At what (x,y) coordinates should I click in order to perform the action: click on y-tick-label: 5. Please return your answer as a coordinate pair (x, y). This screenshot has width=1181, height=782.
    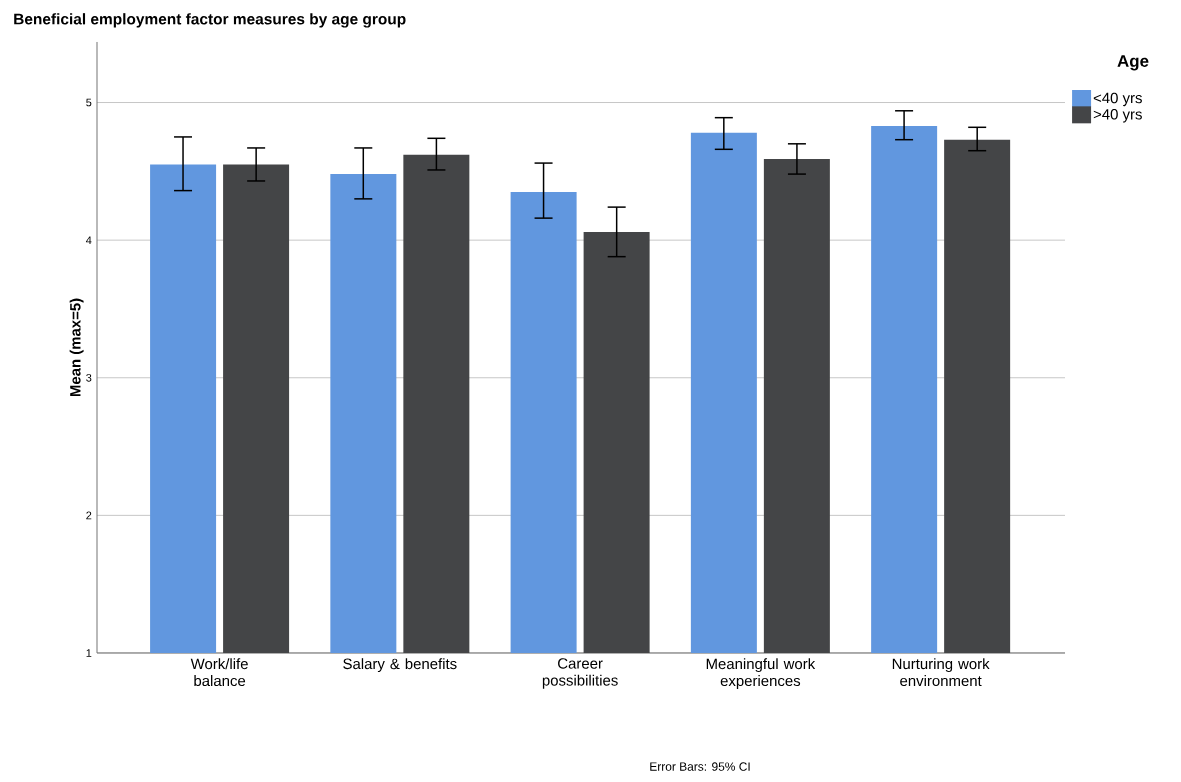
    Looking at the image, I should click on (89, 102).